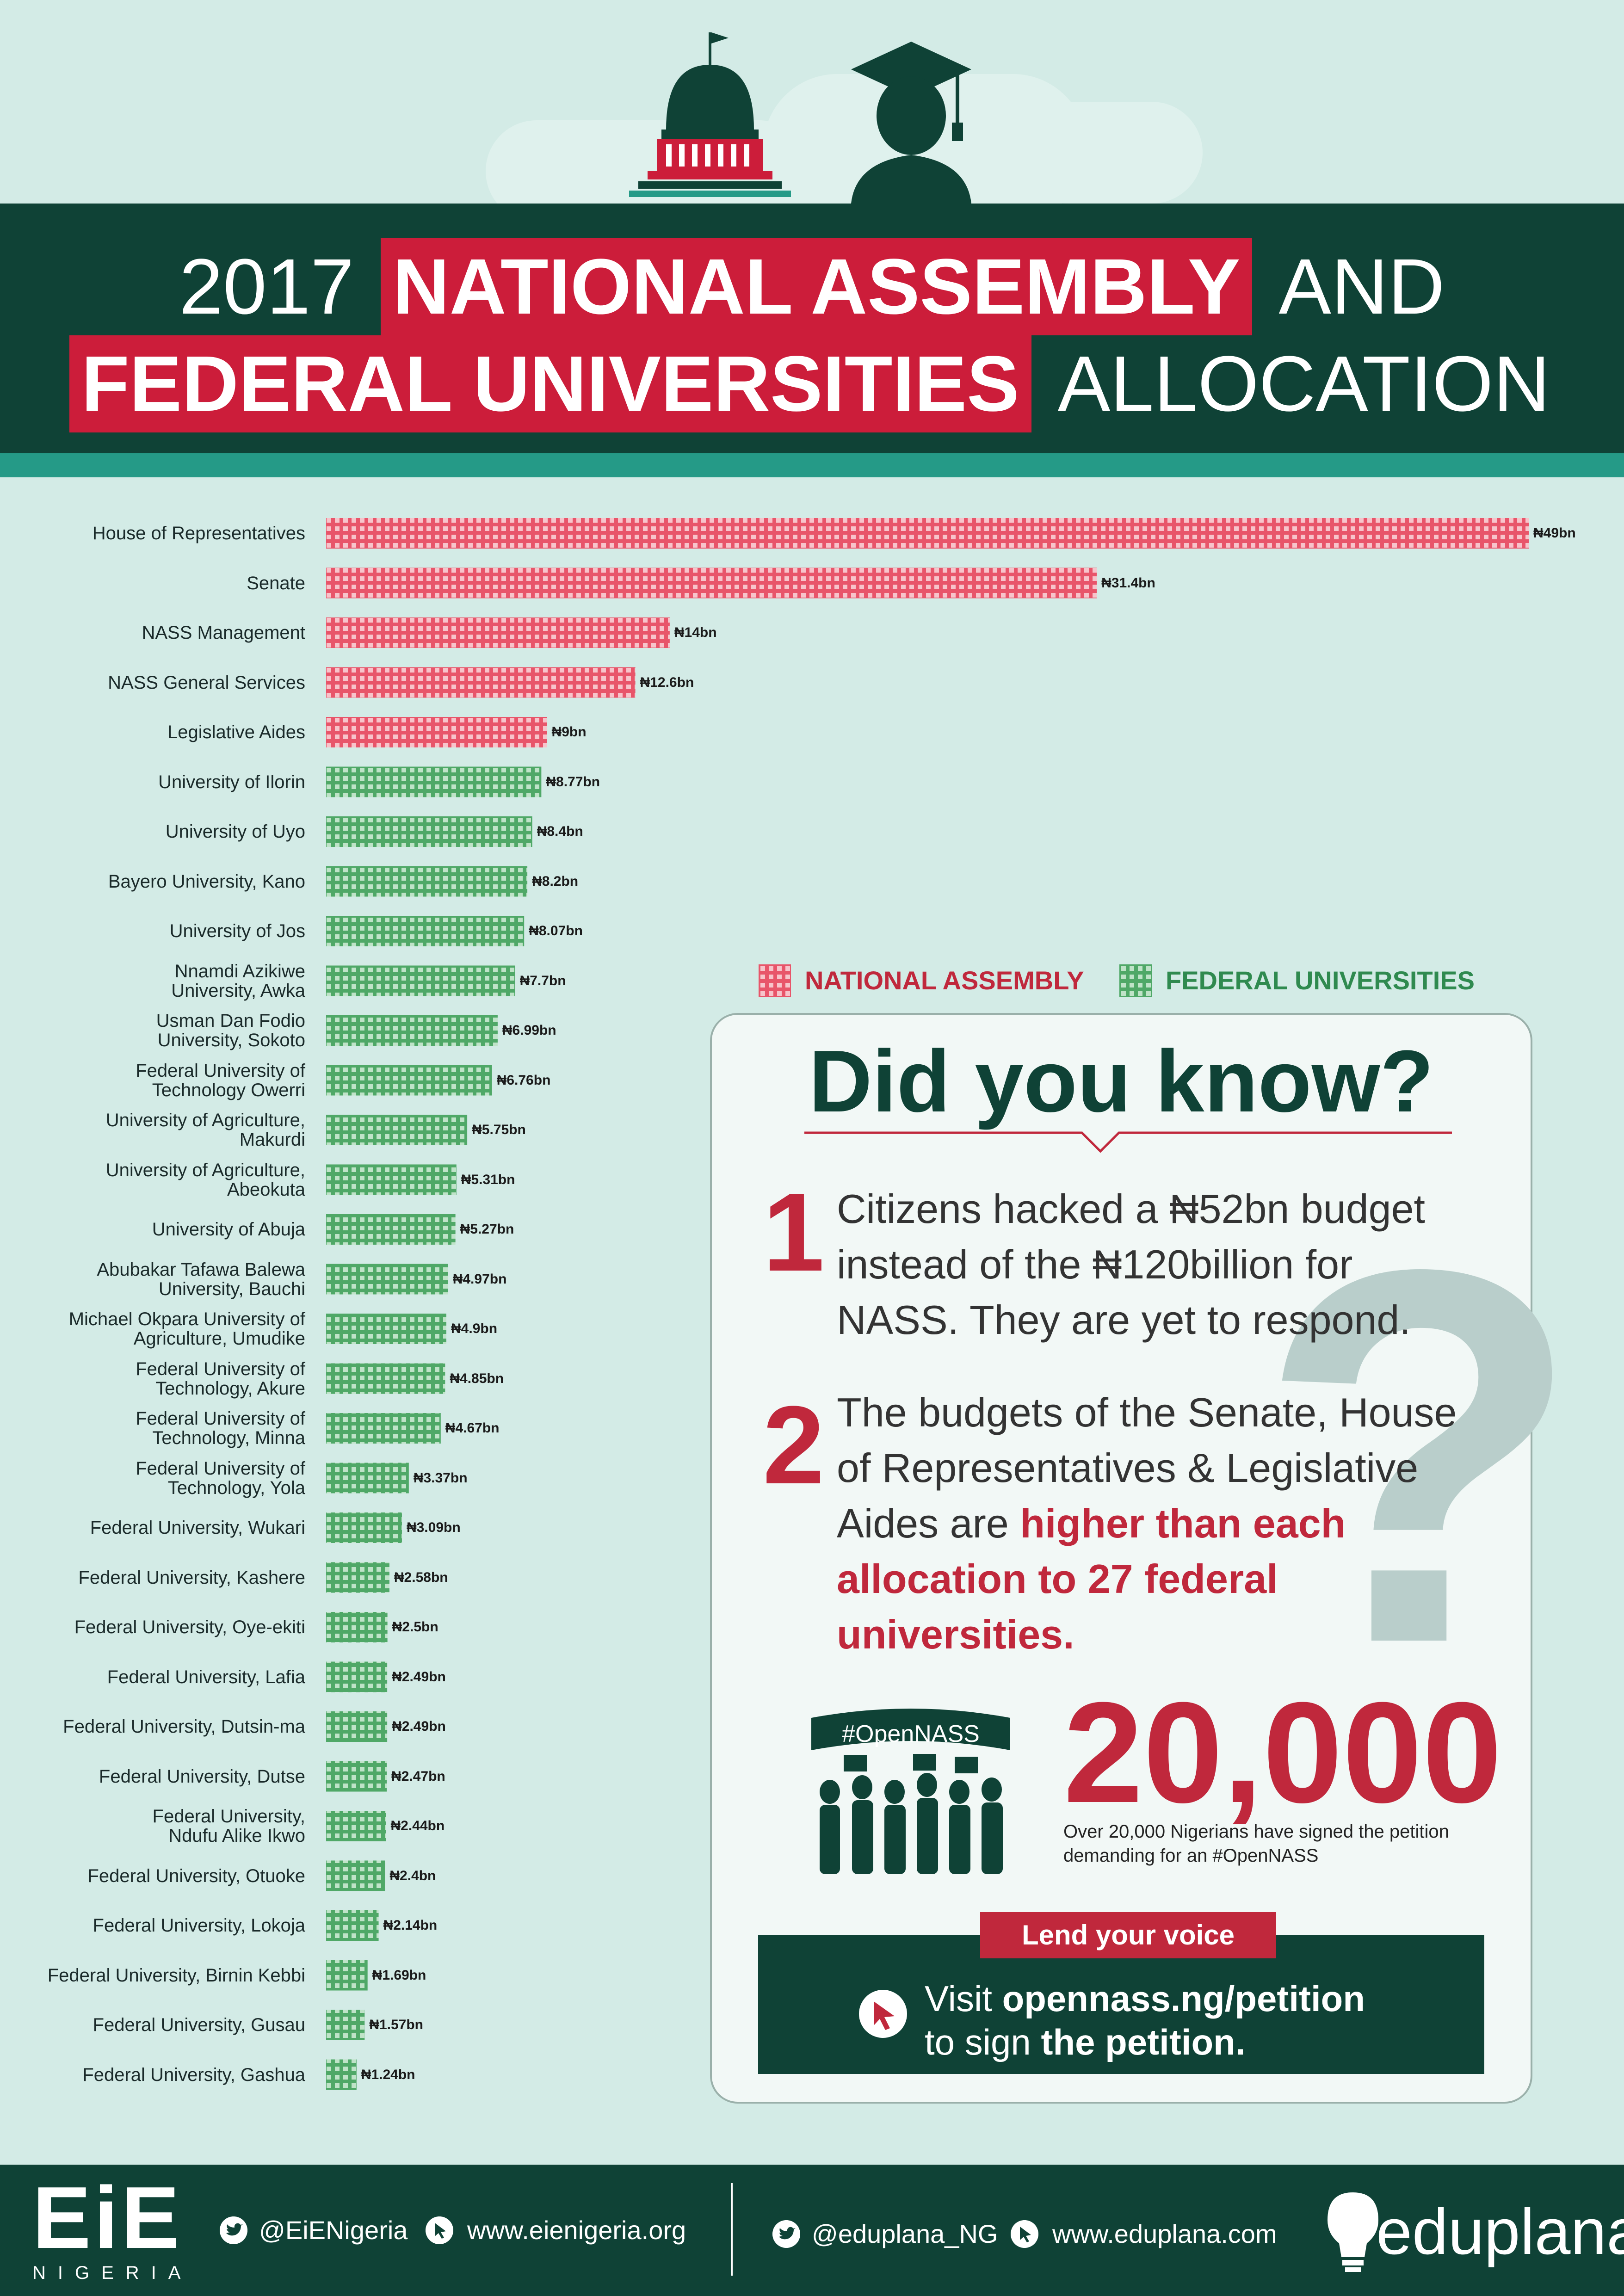 The width and height of the screenshot is (1624, 2296). Describe the element at coordinates (883, 2014) in the screenshot. I see `opennass-logo-icon` at that location.